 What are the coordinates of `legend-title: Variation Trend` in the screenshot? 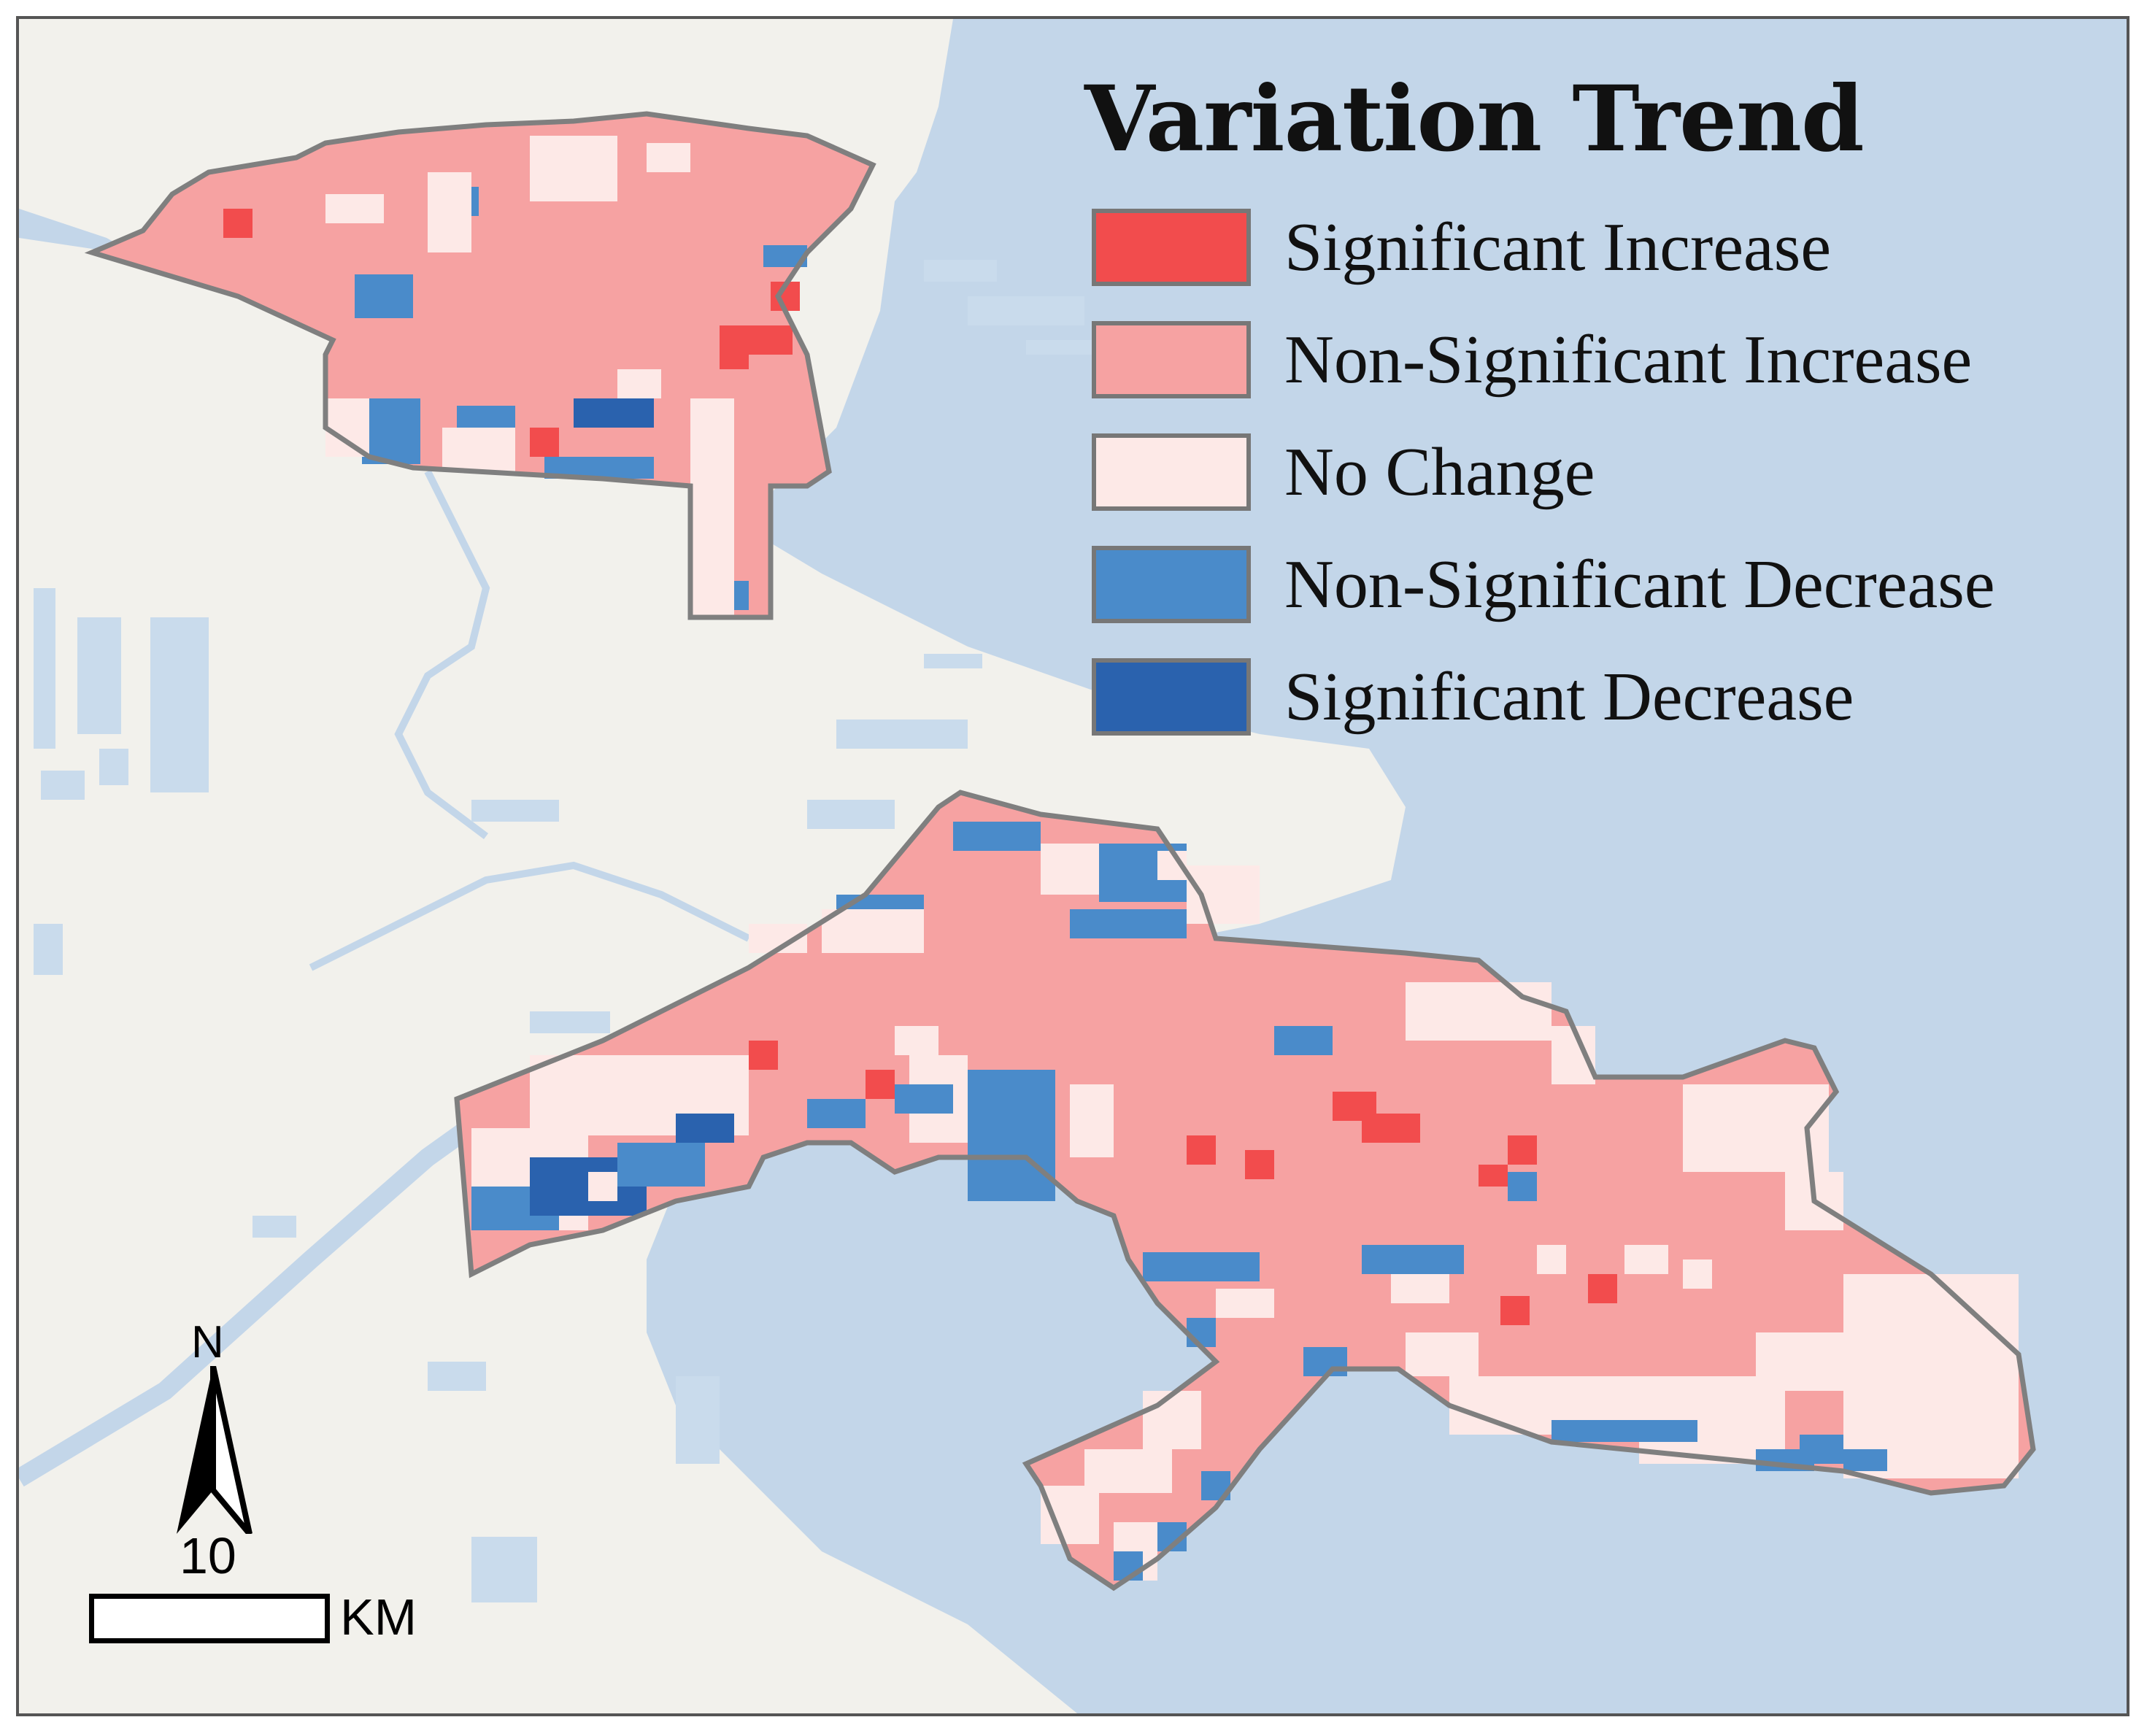 It's located at (1474, 119).